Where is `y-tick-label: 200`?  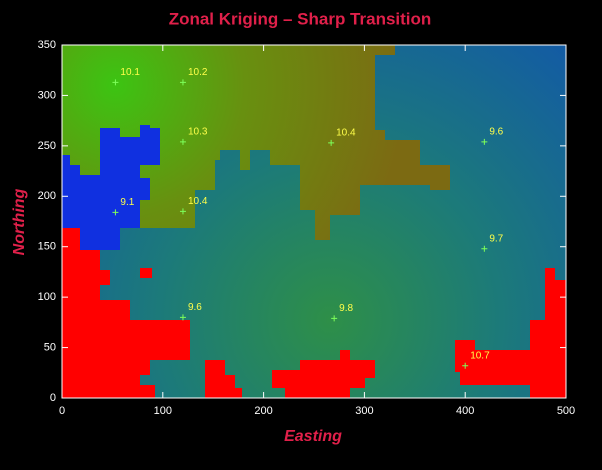
y-tick-label: 200 is located at coordinates (47, 196).